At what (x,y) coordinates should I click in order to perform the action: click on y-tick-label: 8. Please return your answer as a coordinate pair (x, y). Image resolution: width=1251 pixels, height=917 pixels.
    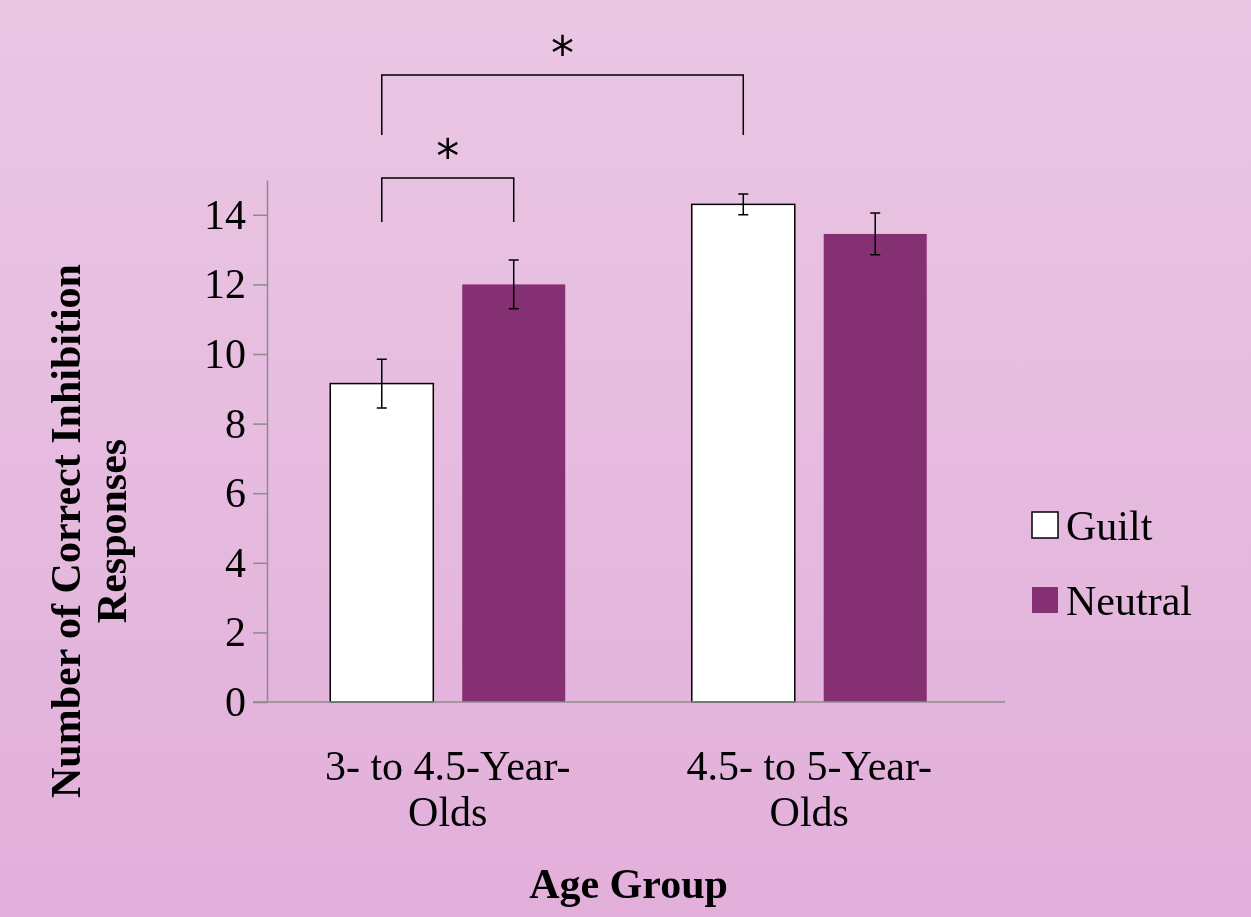
    Looking at the image, I should click on (235, 423).